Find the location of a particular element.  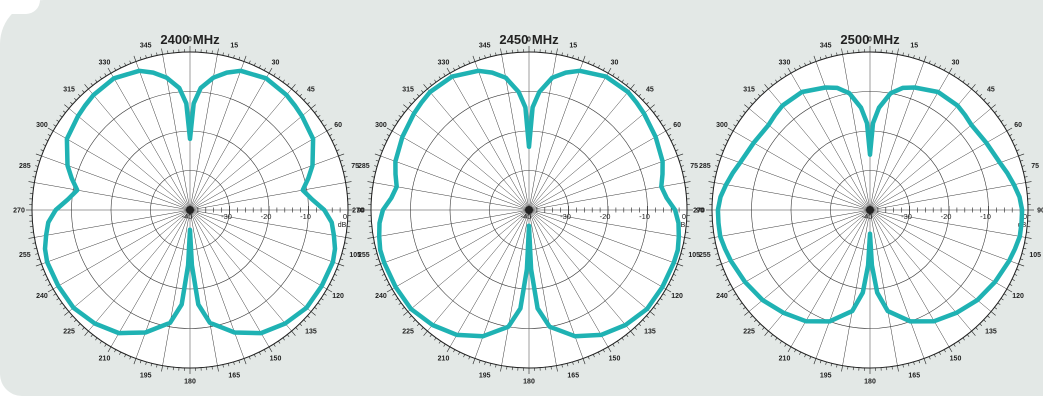

angle-tick-label: 105 is located at coordinates (694, 255).